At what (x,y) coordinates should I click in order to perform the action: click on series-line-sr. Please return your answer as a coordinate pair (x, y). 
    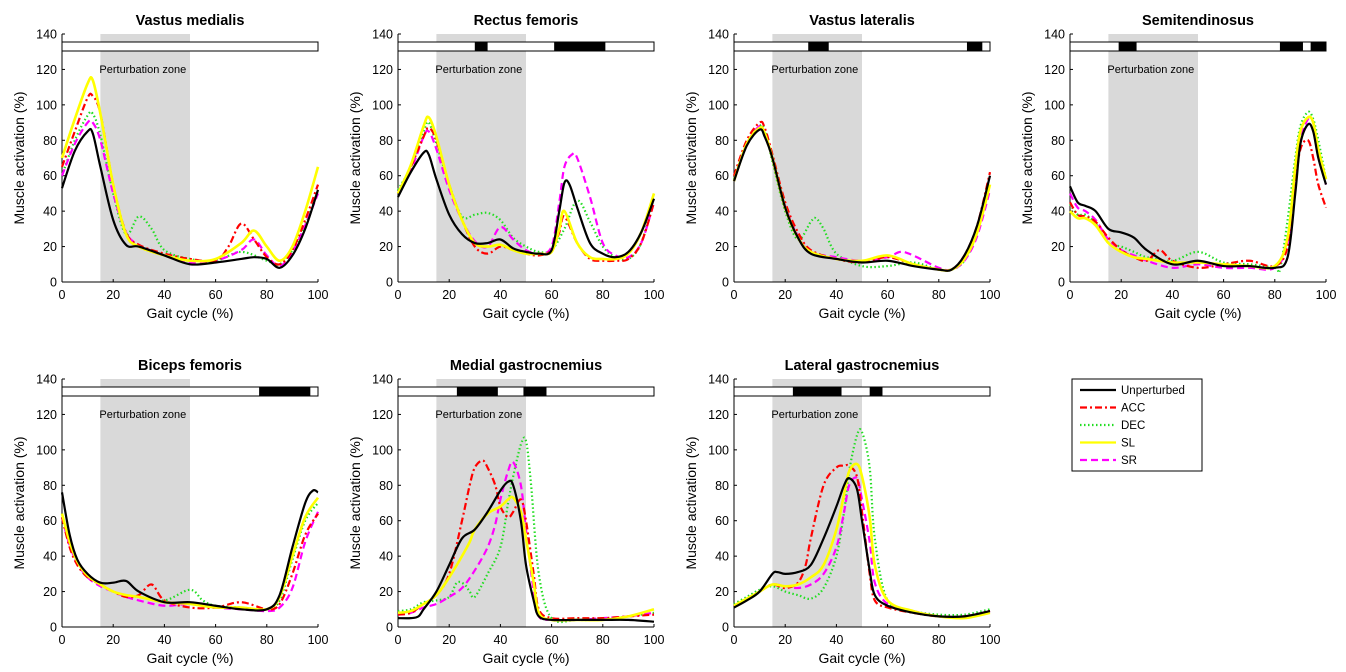
    Looking at the image, I should click on (190, 193).